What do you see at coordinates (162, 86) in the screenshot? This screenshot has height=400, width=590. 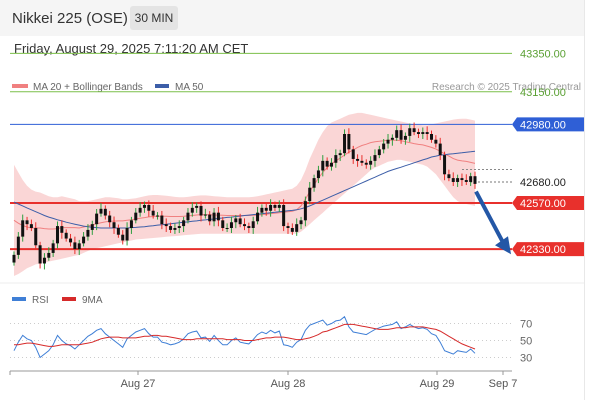 I see `legend-swatch-ma50` at bounding box center [162, 86].